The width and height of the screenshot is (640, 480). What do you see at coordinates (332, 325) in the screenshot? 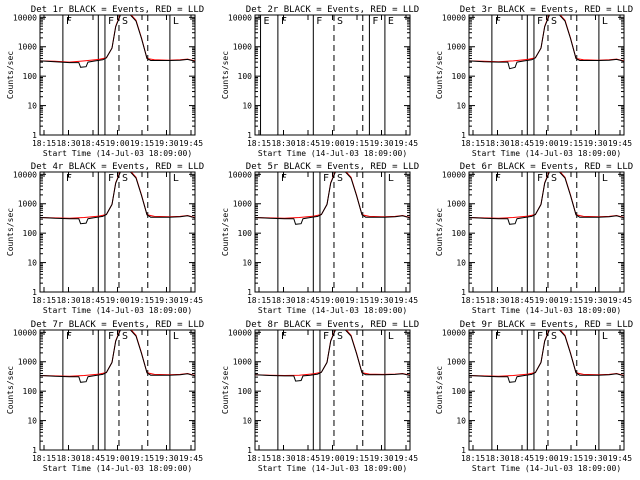
I see `plot-title: Det 8r BLACK = Events, RED = LLD` at bounding box center [332, 325].